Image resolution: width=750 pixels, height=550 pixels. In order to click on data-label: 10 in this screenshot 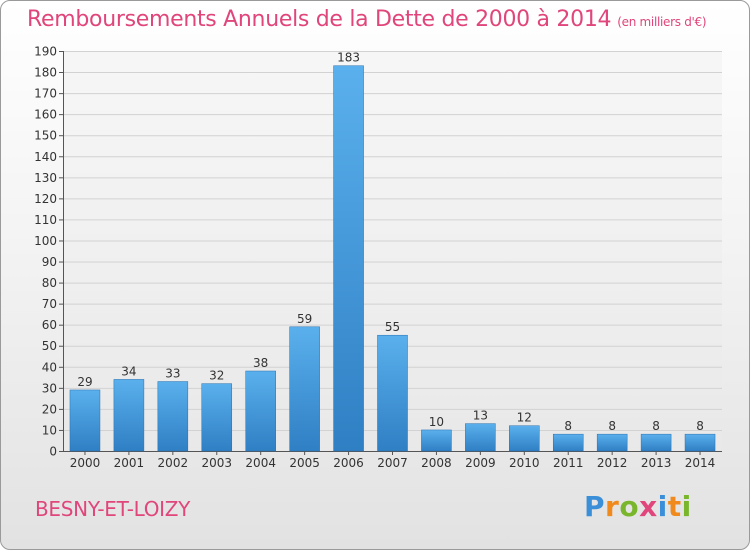, I will do `click(436, 422)`.